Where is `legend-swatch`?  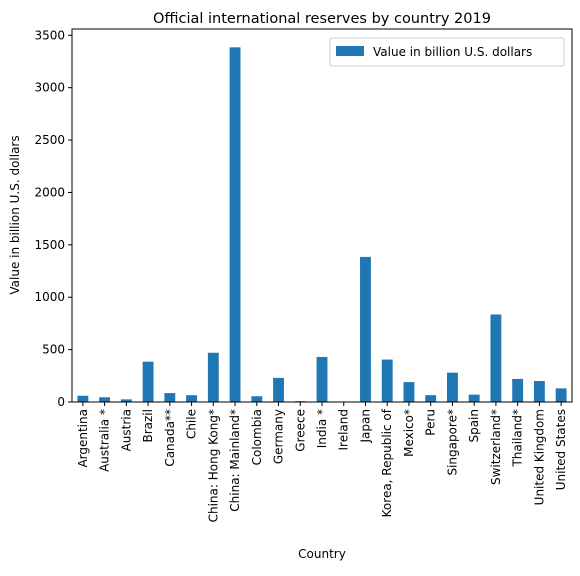 legend-swatch is located at coordinates (350, 51).